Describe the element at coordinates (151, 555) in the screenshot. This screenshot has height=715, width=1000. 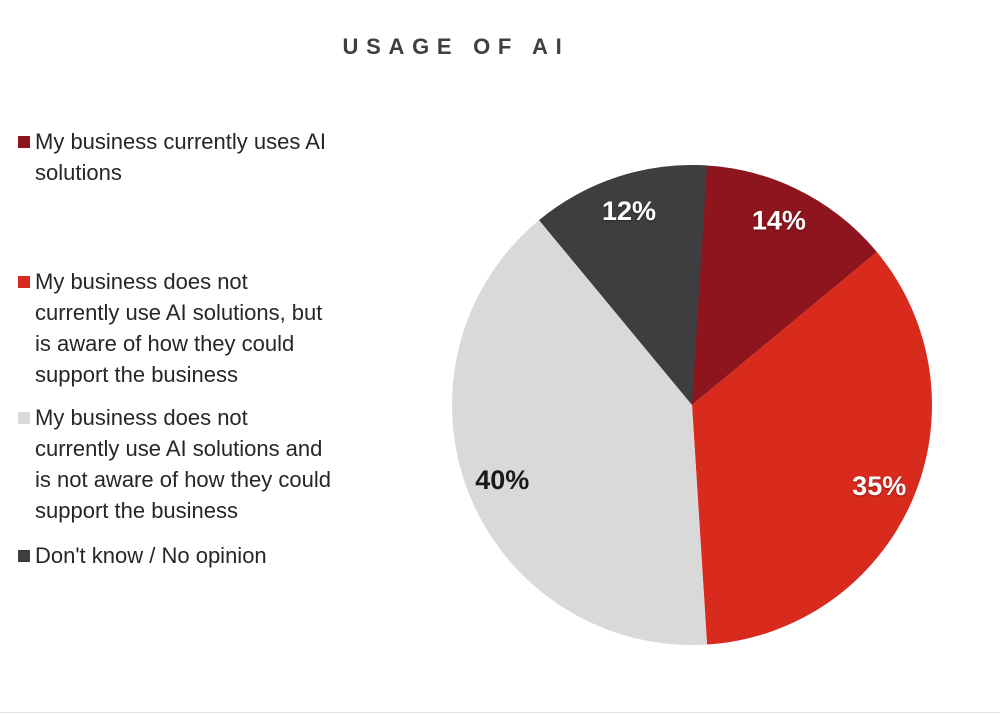
I see `legend-label: Don't know / No opinion` at that location.